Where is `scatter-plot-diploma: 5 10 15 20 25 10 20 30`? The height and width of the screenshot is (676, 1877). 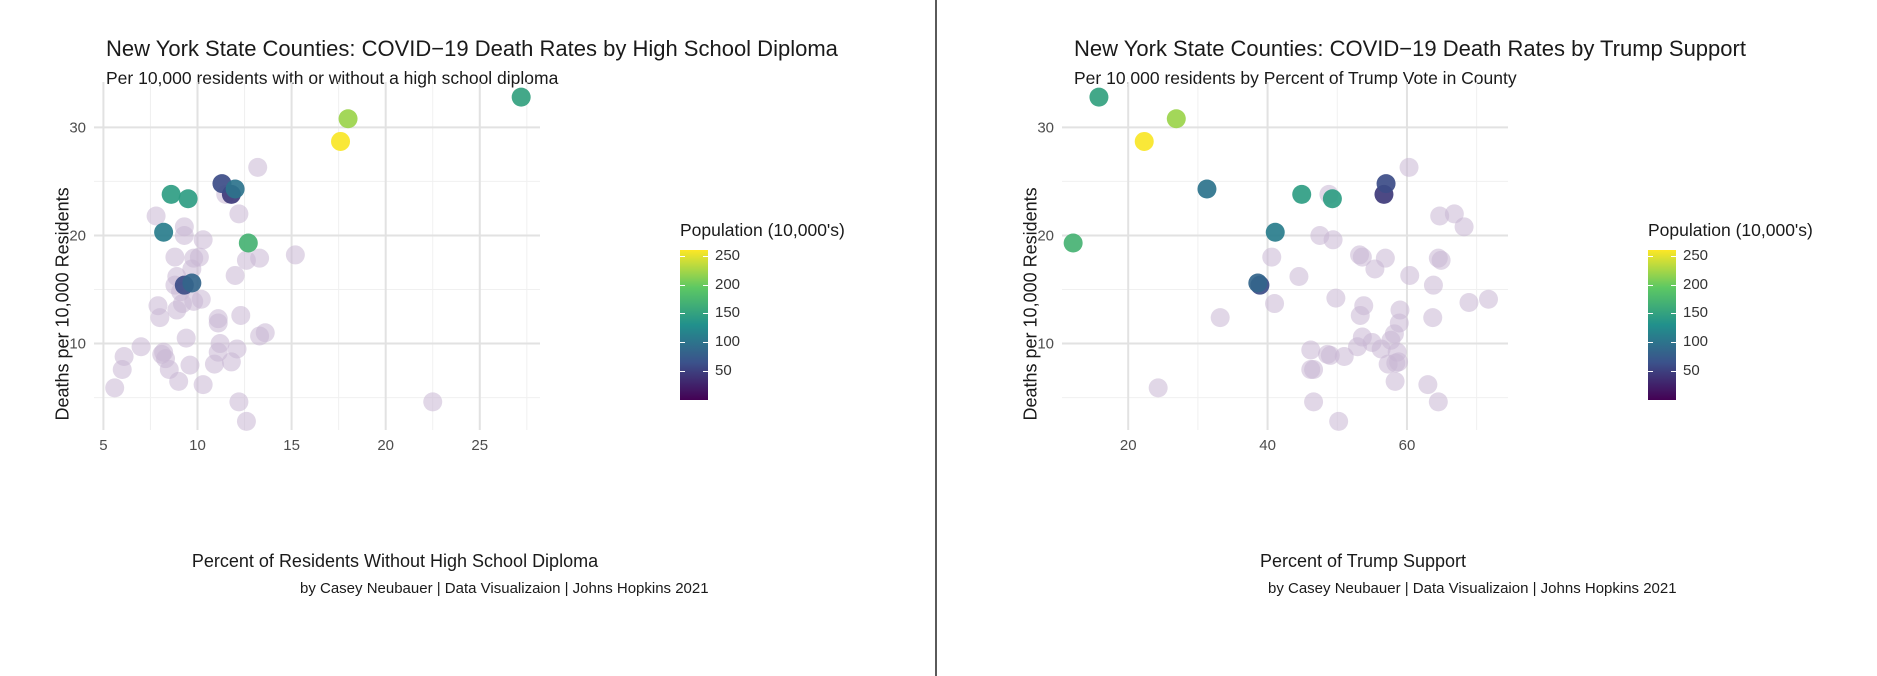 scatter-plot-diploma: 5 10 15 20 25 10 20 30 is located at coordinates (304, 268).